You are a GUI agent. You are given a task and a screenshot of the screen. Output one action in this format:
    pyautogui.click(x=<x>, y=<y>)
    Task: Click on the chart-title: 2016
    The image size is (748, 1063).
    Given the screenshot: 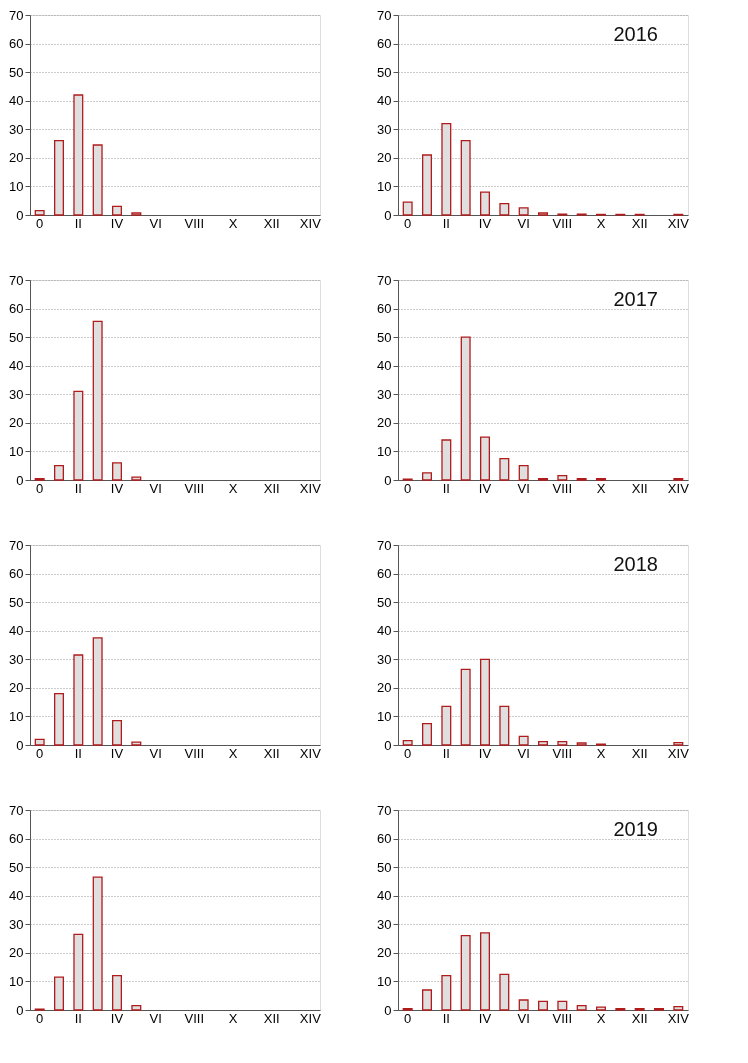 What is the action you would take?
    pyautogui.click(x=635, y=34)
    